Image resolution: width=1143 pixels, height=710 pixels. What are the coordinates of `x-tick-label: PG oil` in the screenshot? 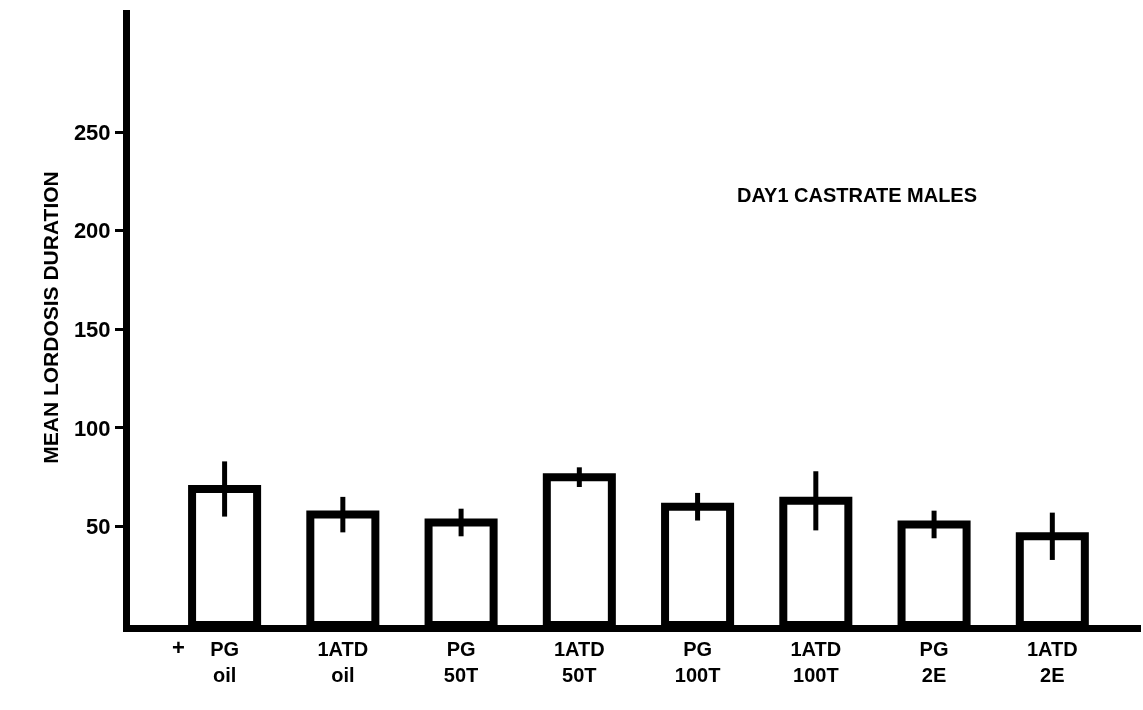 It's located at (225, 662).